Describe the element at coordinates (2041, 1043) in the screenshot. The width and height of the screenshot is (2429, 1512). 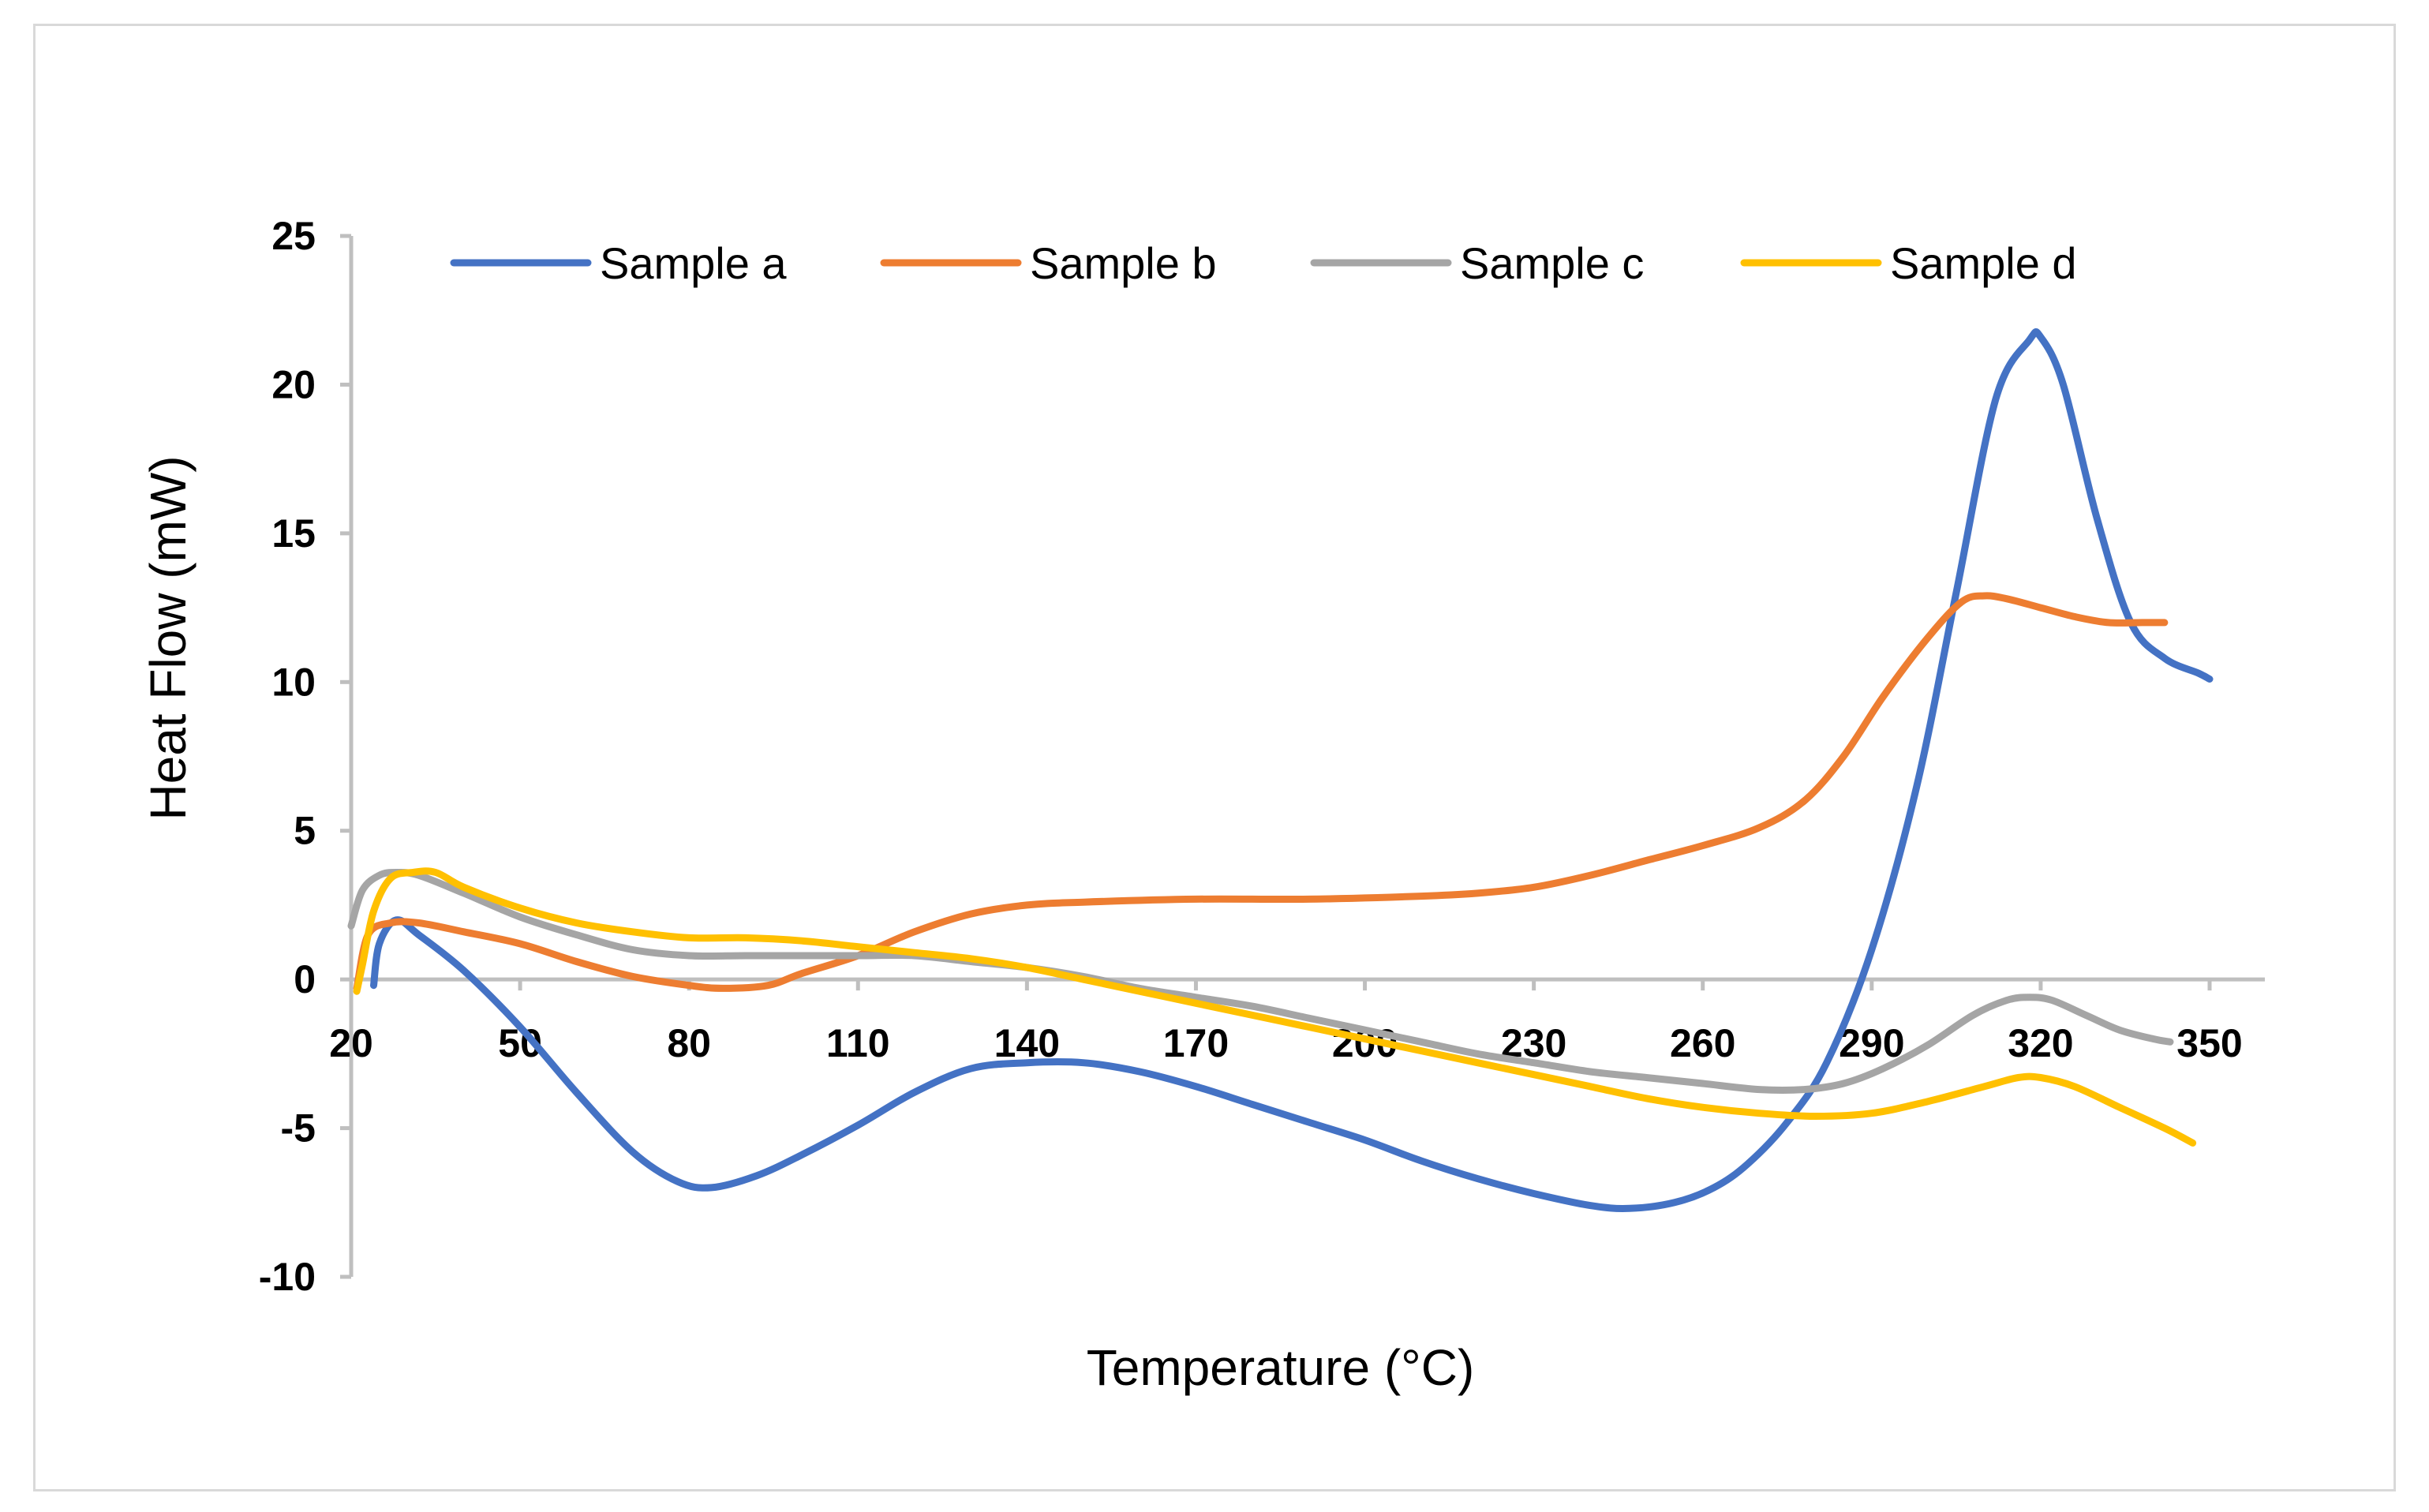
I see `x-tick-label: 320` at that location.